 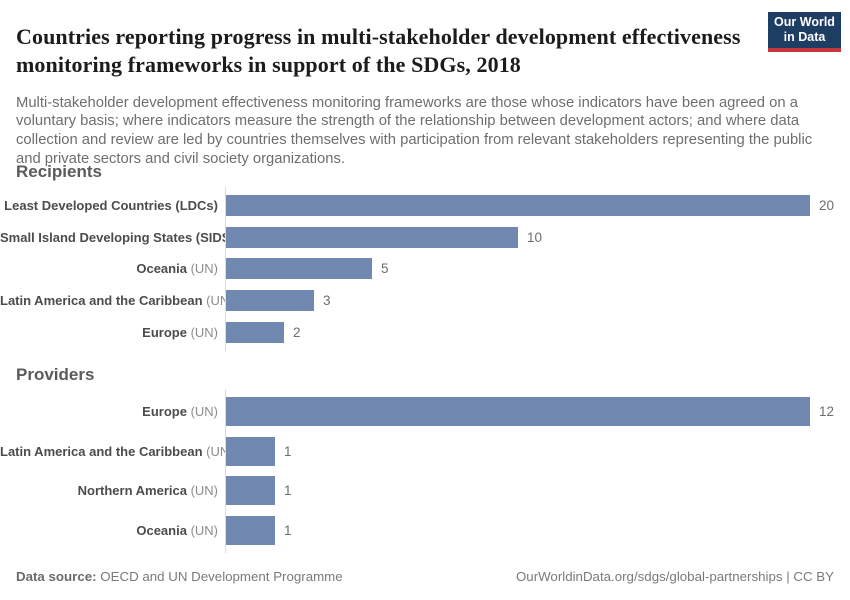 What do you see at coordinates (538, 269) in the screenshot?
I see `bar-track: 5` at bounding box center [538, 269].